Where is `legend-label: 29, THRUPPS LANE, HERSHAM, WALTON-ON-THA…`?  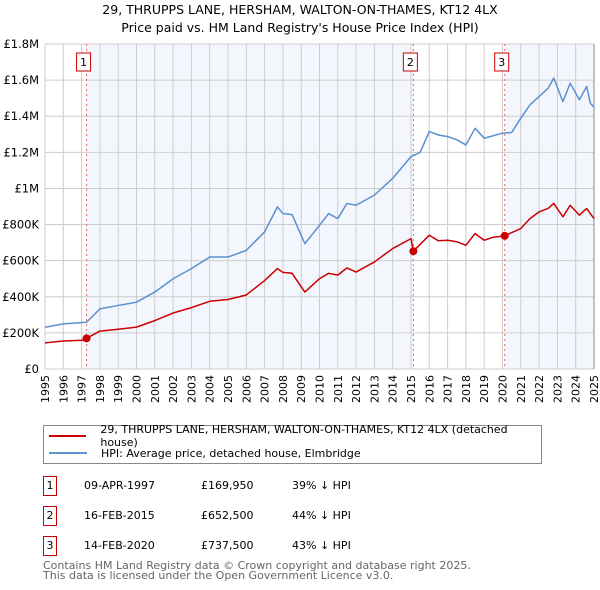 legend-label: 29, THRUPPS LANE, HERSHAM, WALTON-ON-THA… is located at coordinates (304, 436).